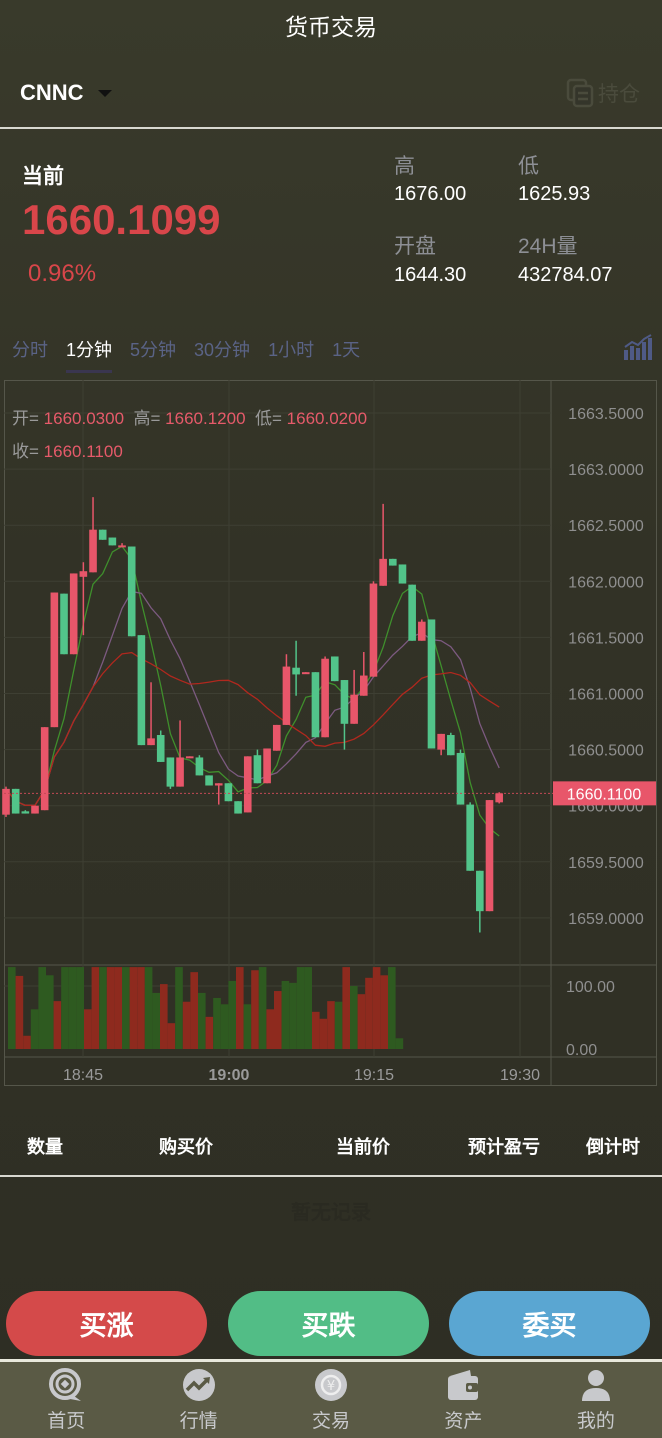 Image resolution: width=662 pixels, height=1438 pixels. Describe the element at coordinates (619, 94) in the screenshot. I see `holdings-label: 持仓` at that location.